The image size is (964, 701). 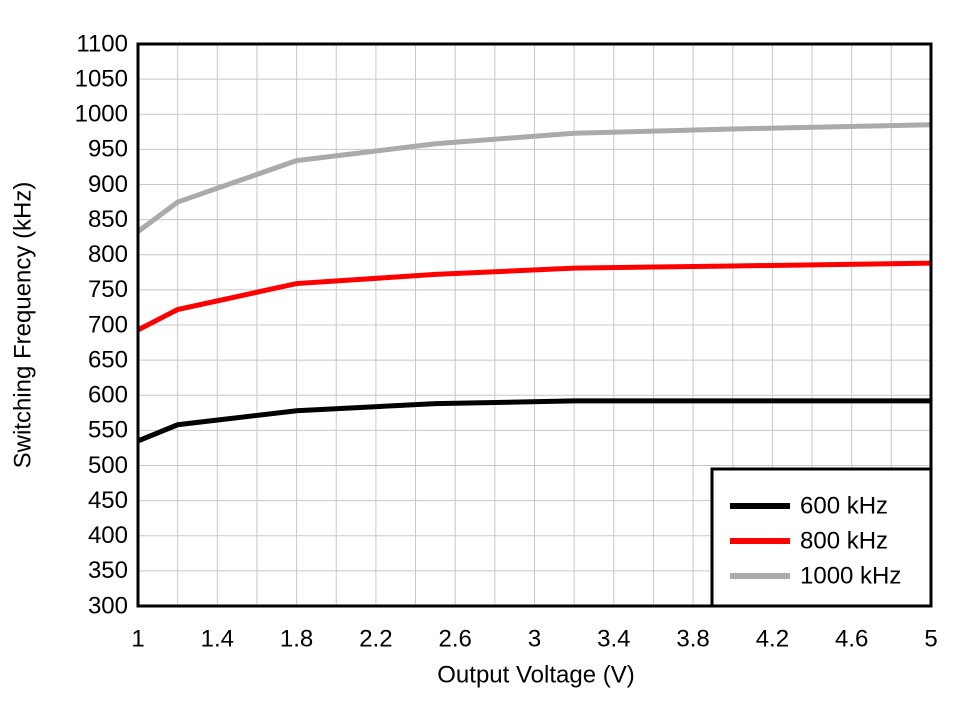 I want to click on x-tick-label: 2.6, so click(x=455, y=638).